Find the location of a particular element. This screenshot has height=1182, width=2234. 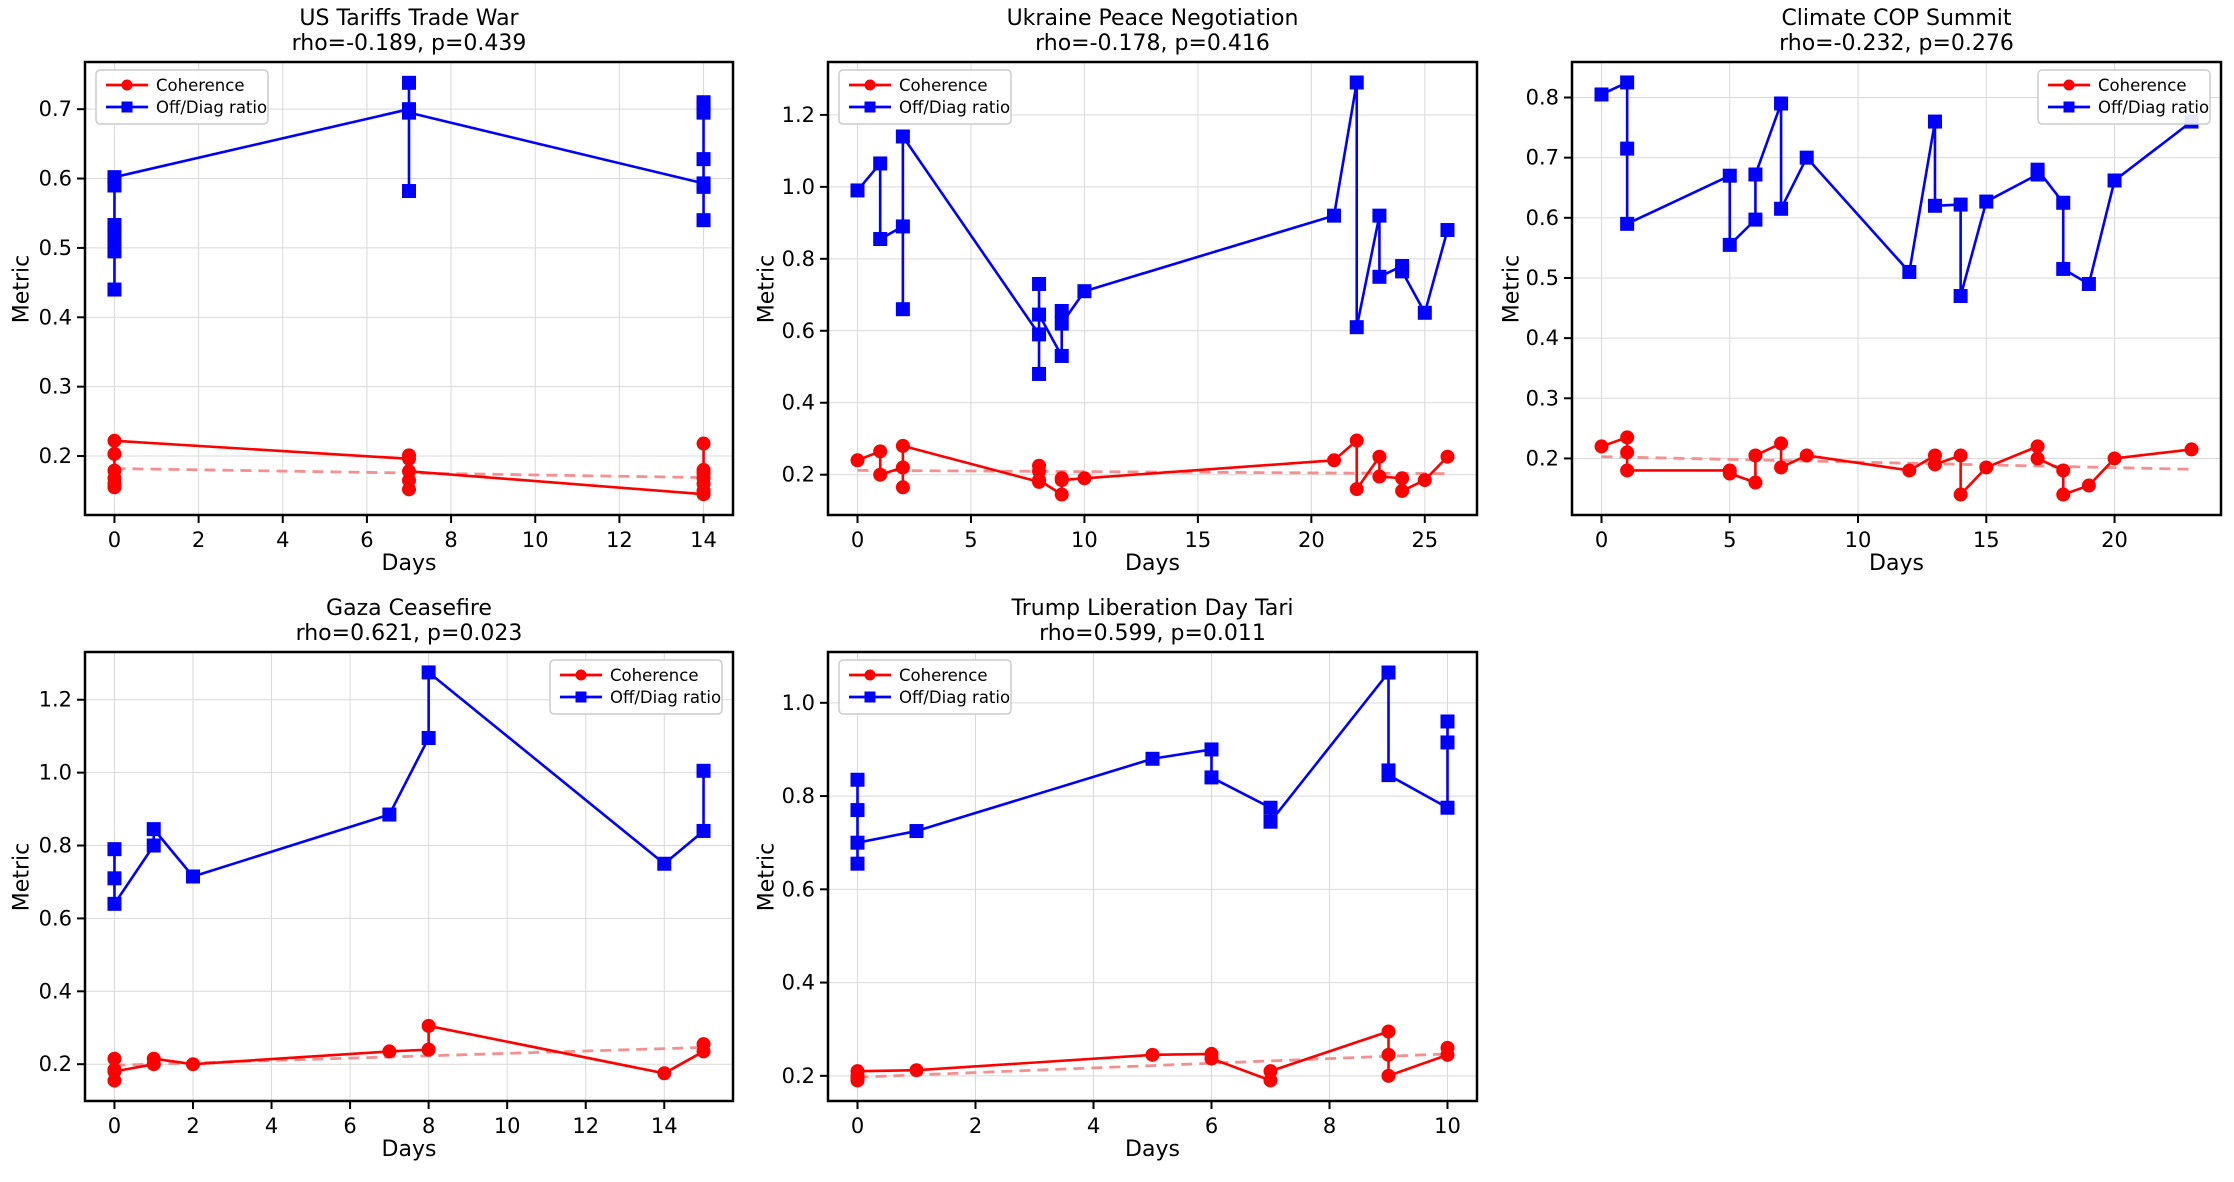

y-tick-label: 0.5 is located at coordinates (1542, 278).